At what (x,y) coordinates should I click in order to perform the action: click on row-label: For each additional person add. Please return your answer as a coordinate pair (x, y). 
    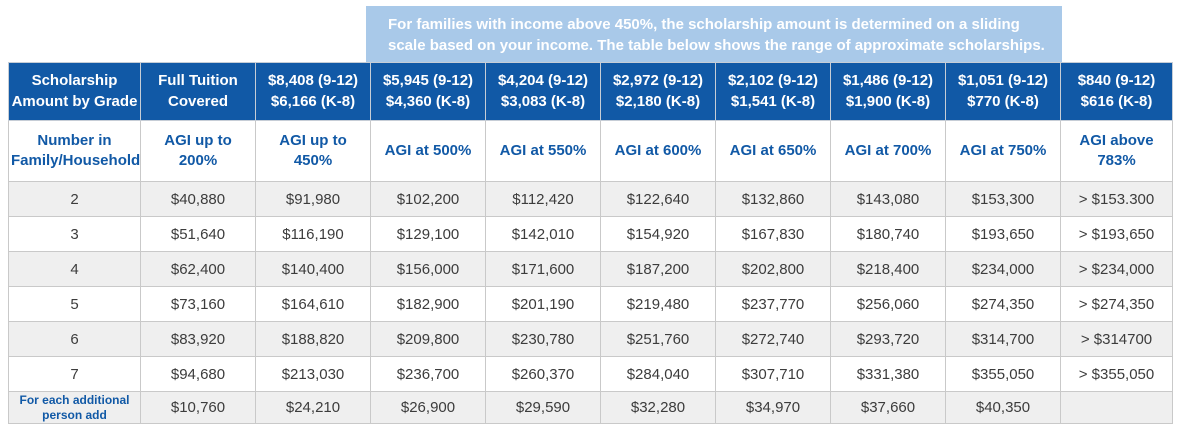
    Looking at the image, I should click on (74, 407).